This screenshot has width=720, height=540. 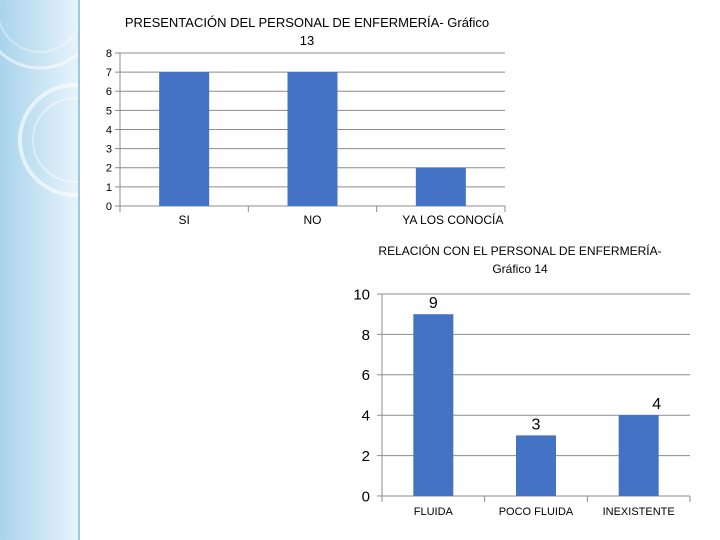 I want to click on x-category-label: POCO FLUIDA, so click(x=536, y=512).